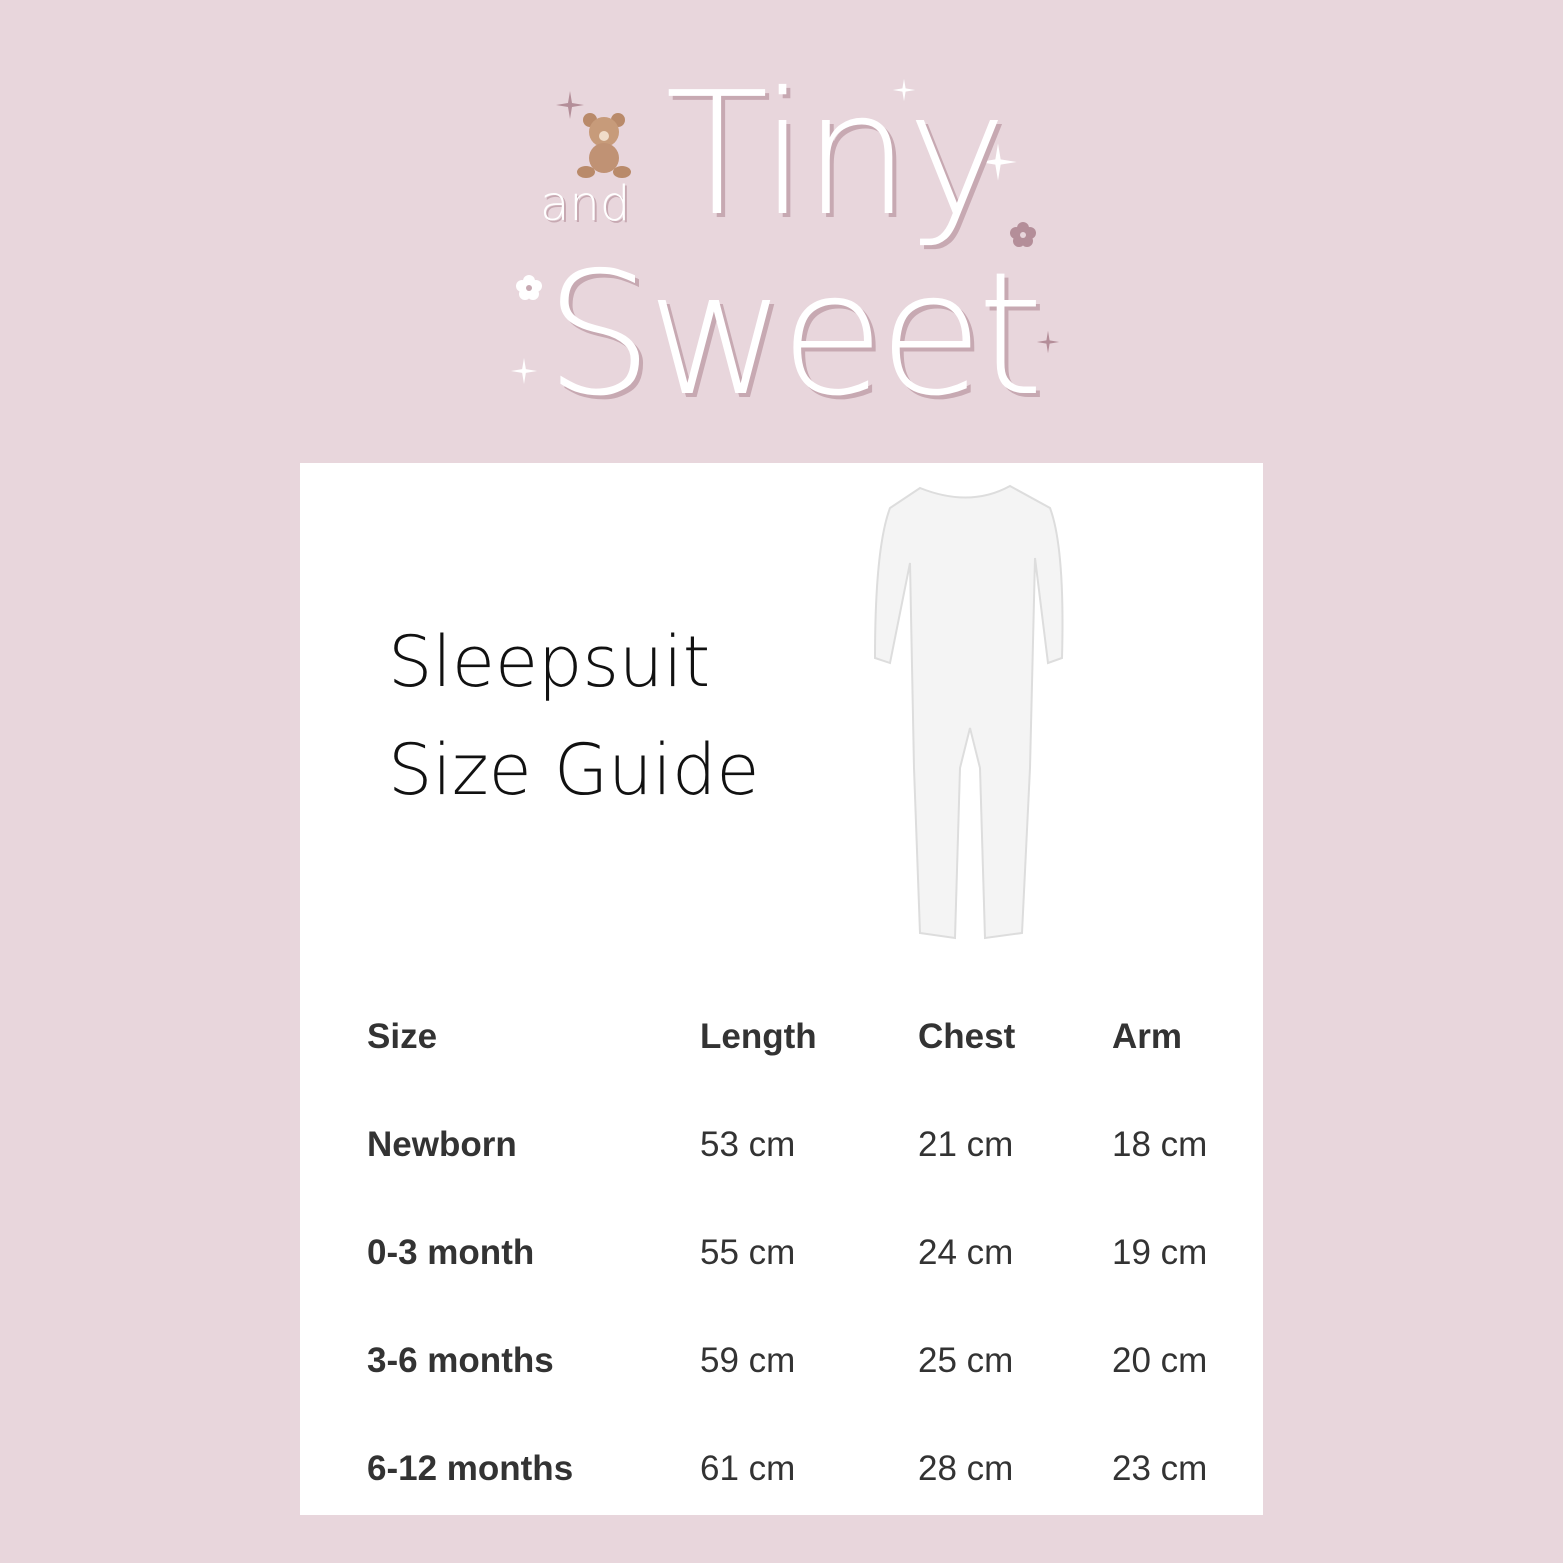 The height and width of the screenshot is (1563, 1563). I want to click on cell-length: 61 cm, so click(748, 1468).